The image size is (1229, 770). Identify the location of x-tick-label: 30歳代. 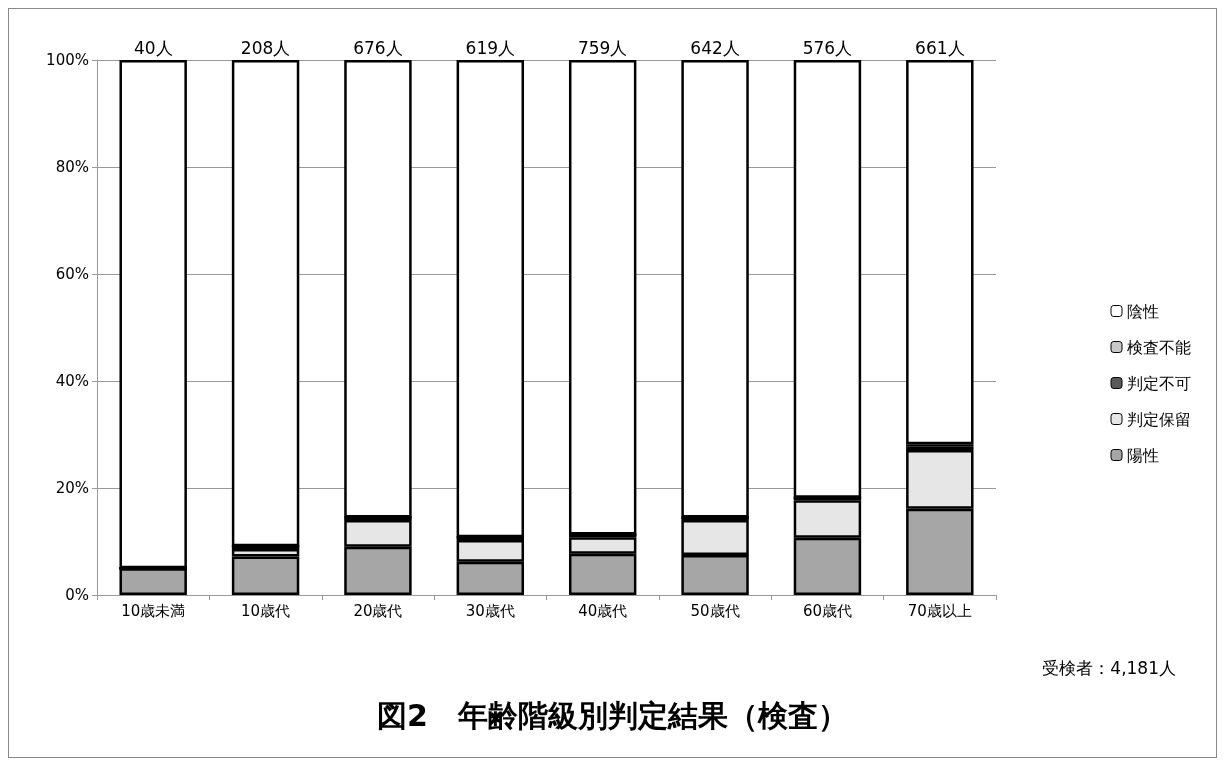
(490, 610).